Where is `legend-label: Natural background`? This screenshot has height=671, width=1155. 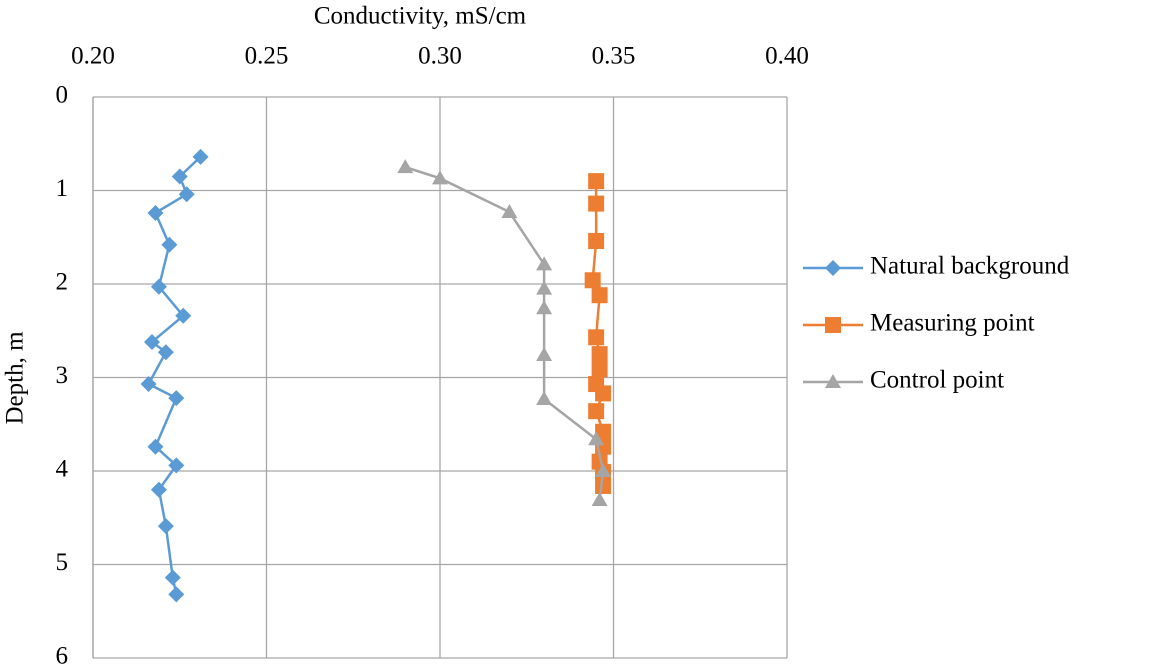
legend-label: Natural background is located at coordinates (970, 266).